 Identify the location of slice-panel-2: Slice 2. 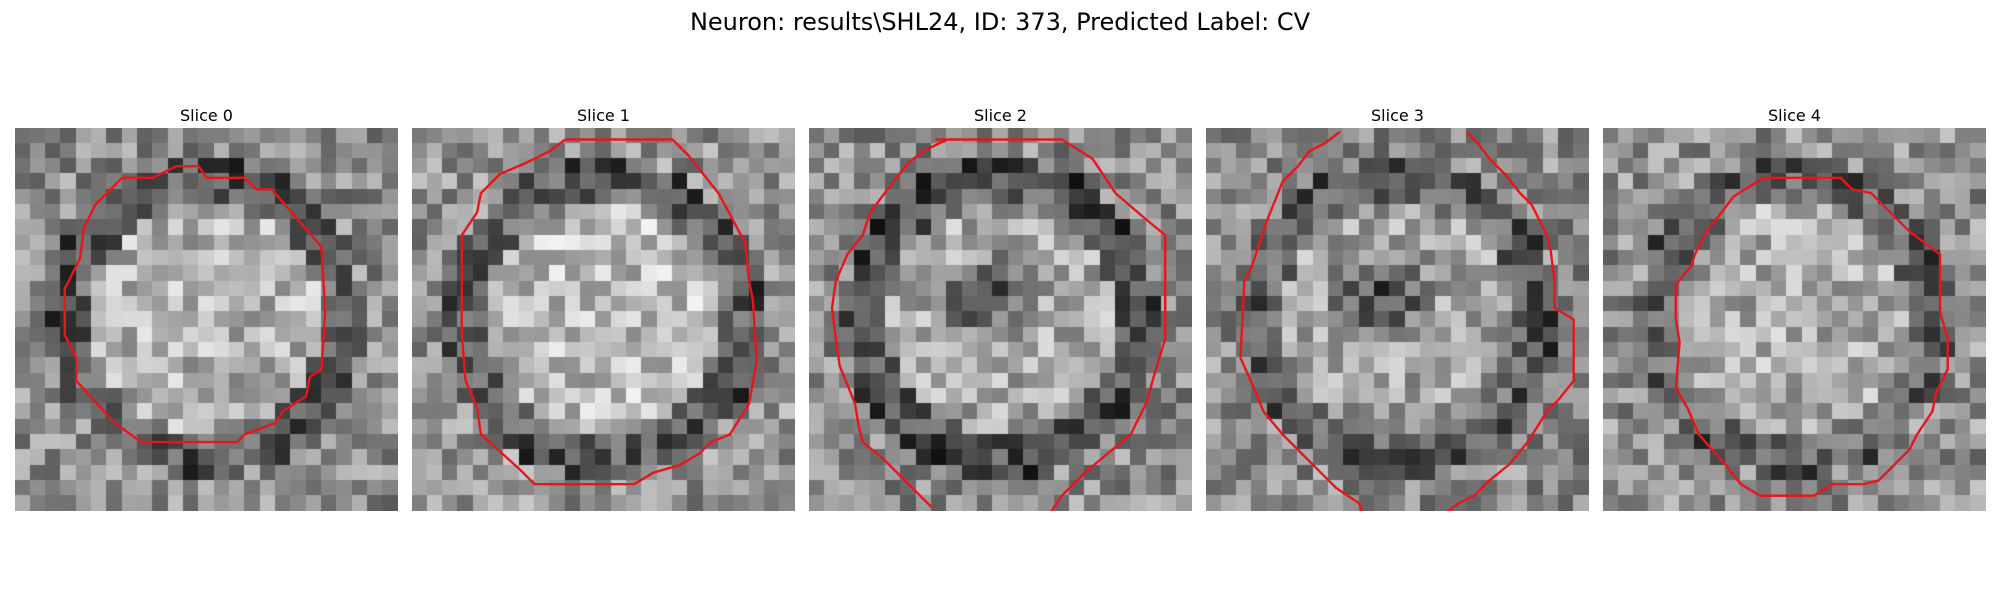
(1000, 308).